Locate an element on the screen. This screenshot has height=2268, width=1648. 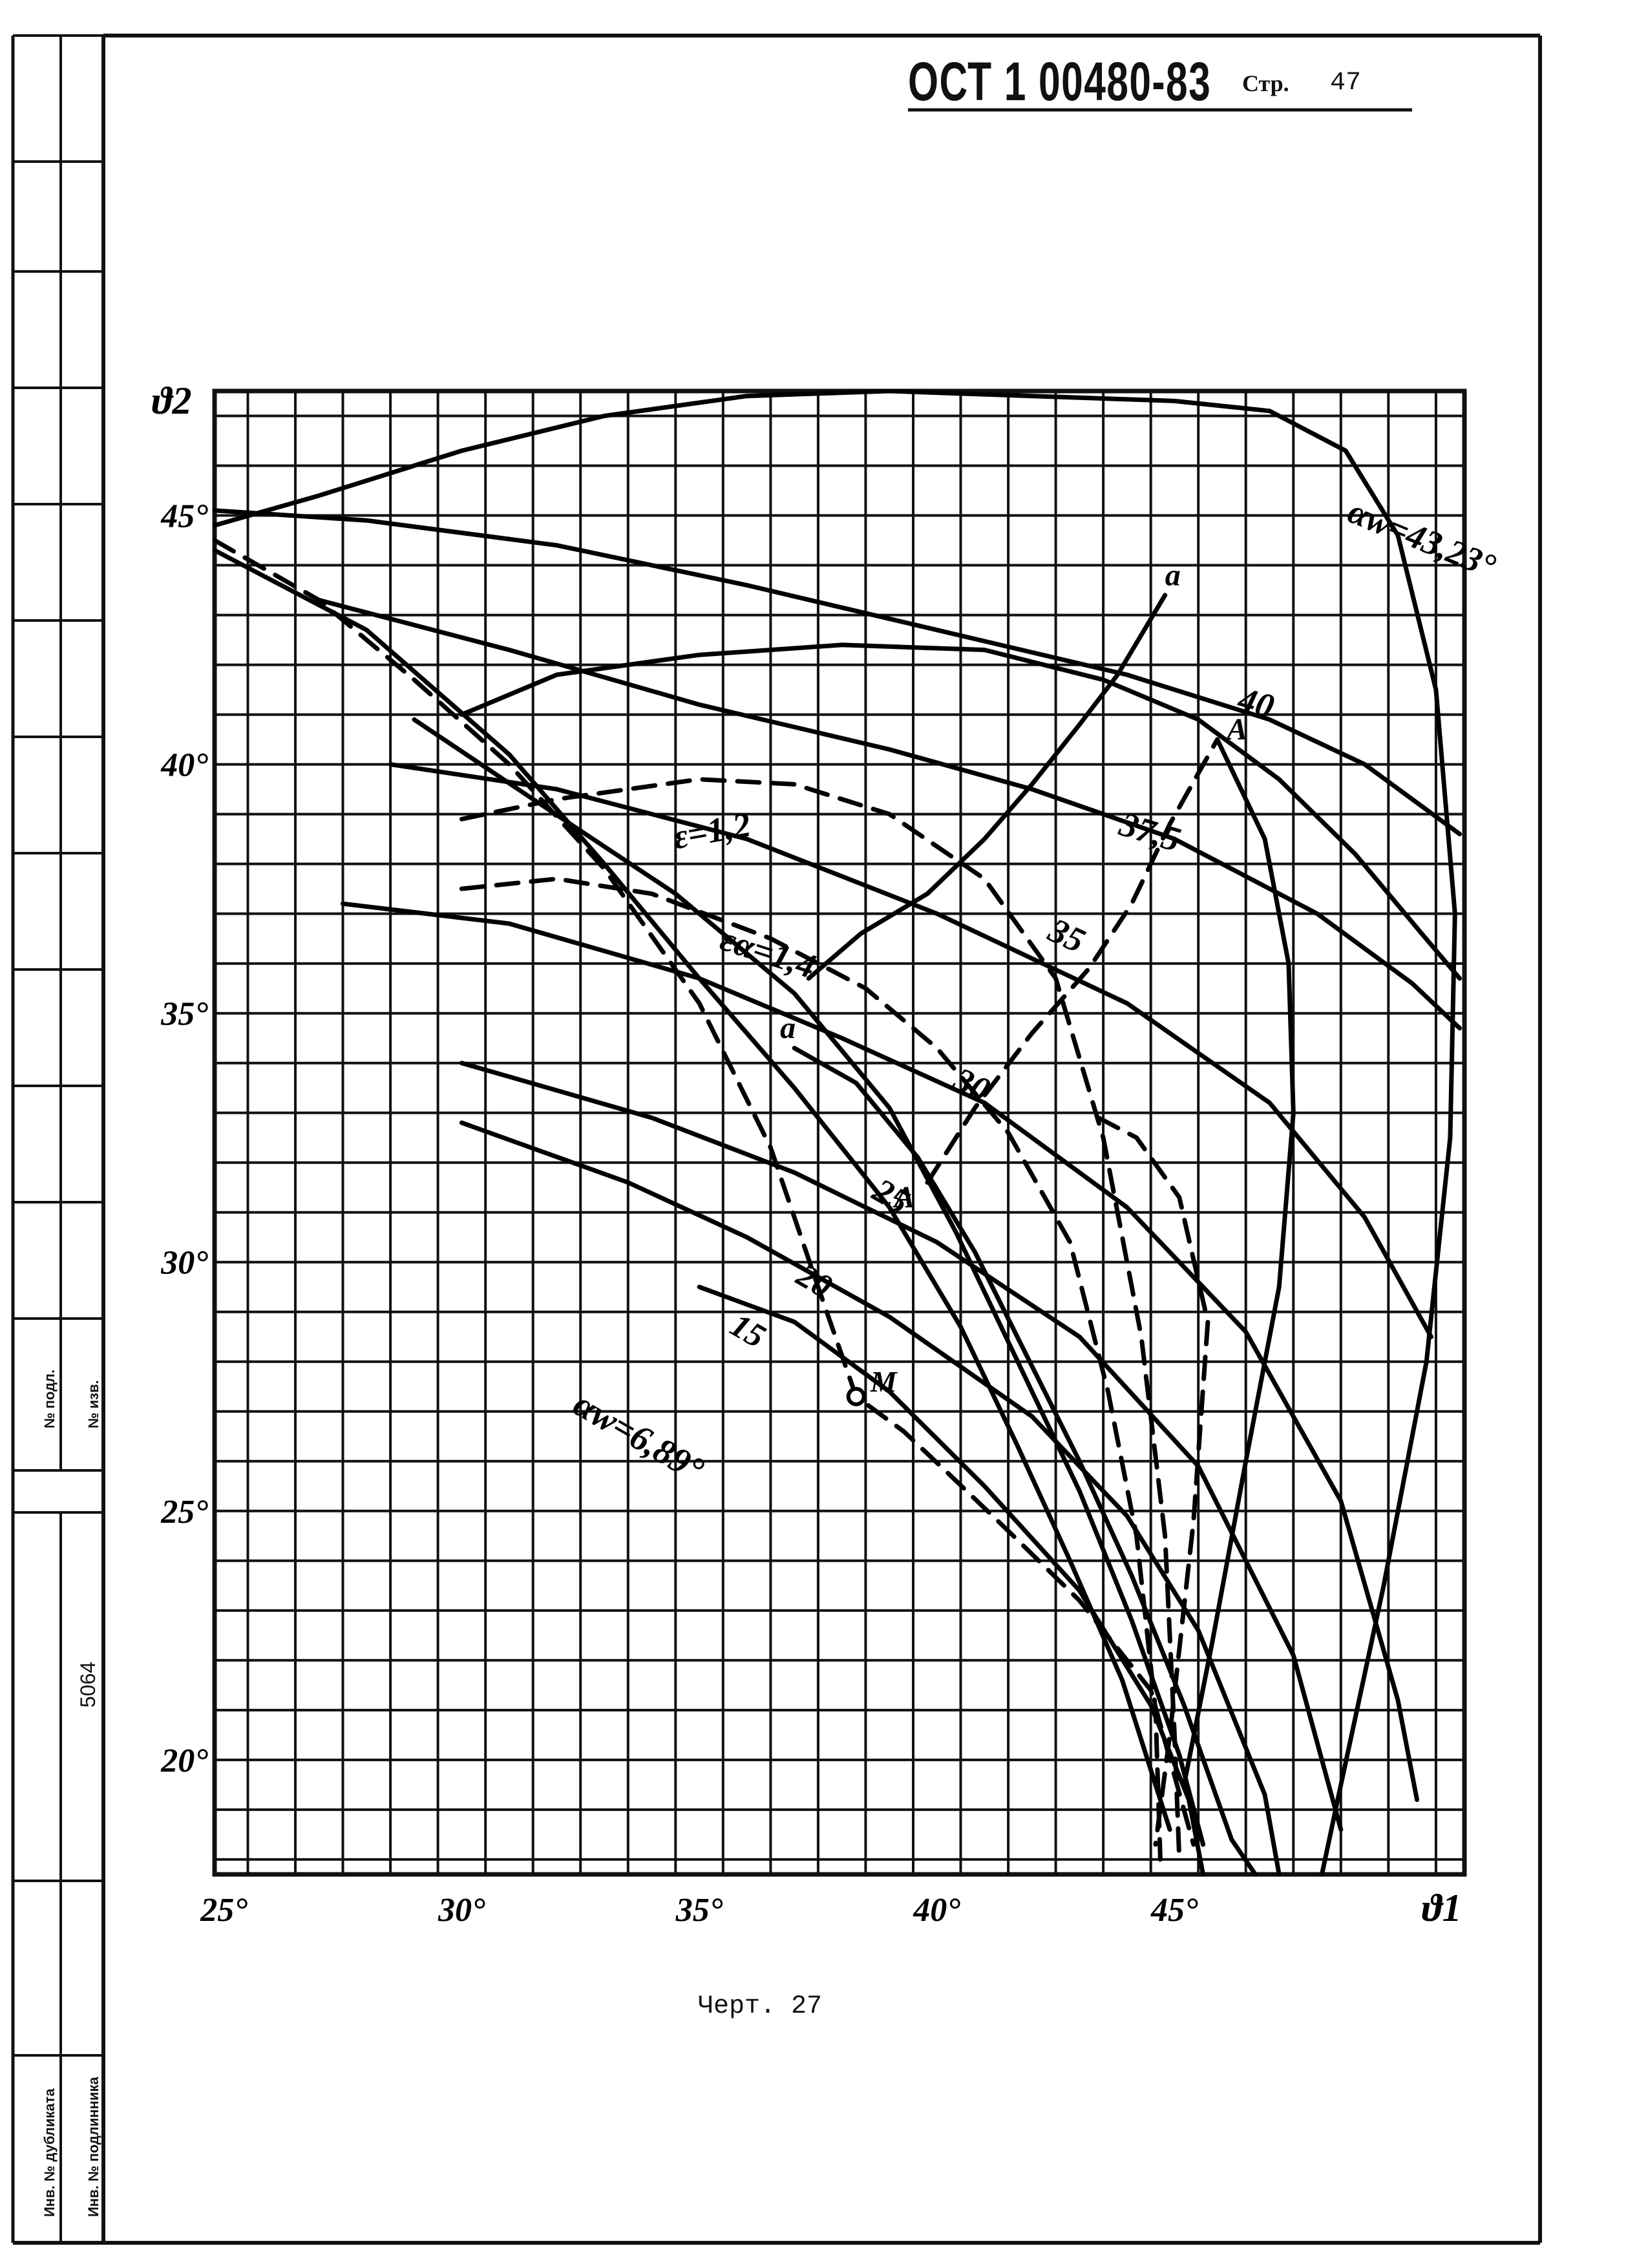
y-axis-label: ϑ2 is located at coordinates (172, 400).